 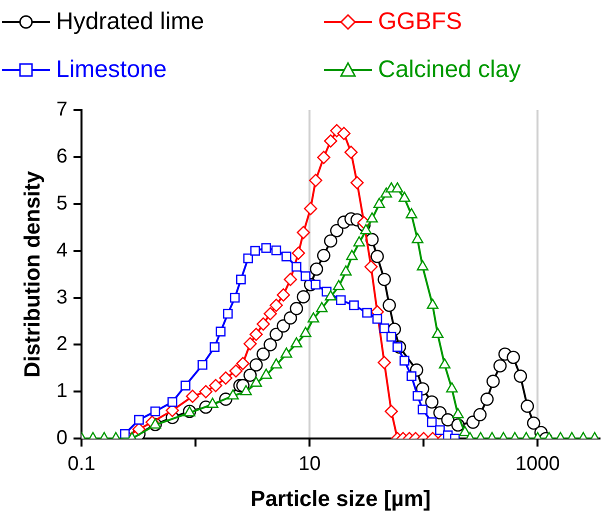 I want to click on y-tick-label: 6, so click(x=62, y=156).